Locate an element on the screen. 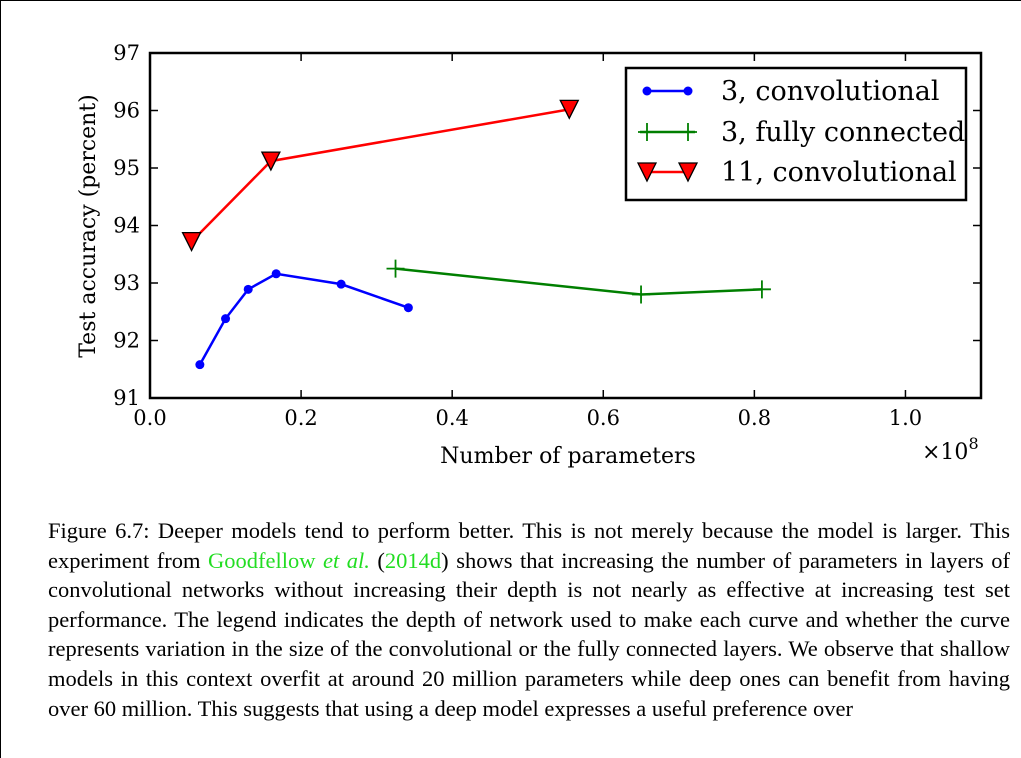  y-tick-label: 97 is located at coordinates (126, 53).